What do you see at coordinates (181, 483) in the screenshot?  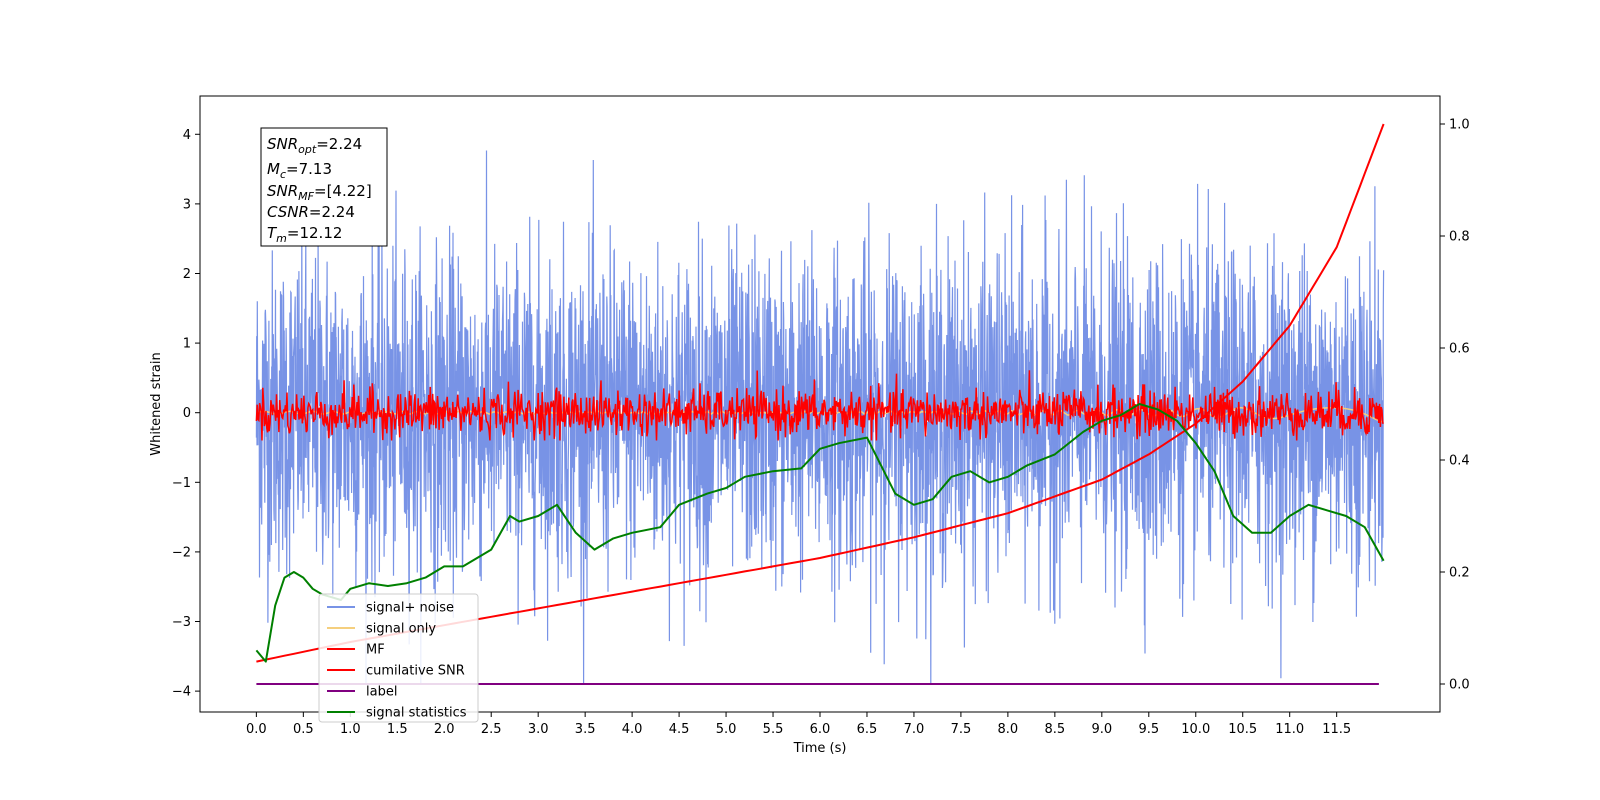 I see `y-left-tick-label: −1` at bounding box center [181, 483].